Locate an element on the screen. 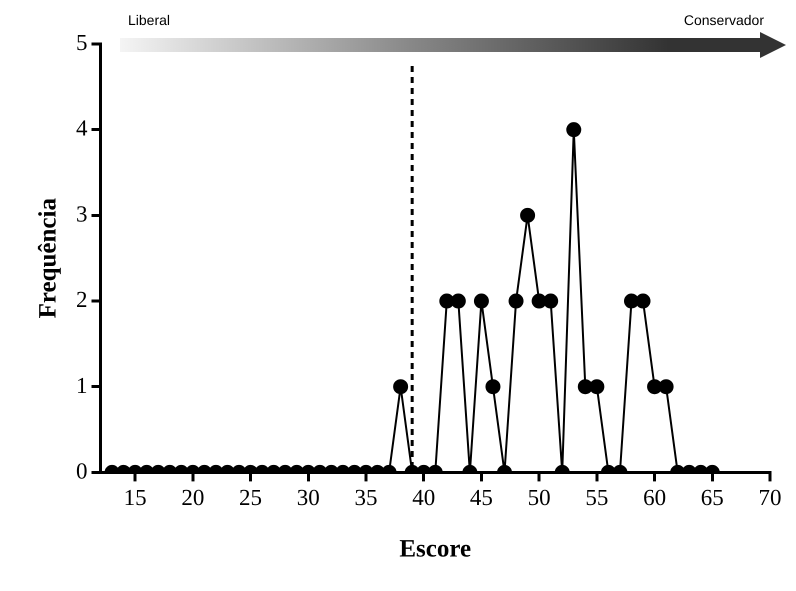  x-tick-label: 30 is located at coordinates (308, 497).